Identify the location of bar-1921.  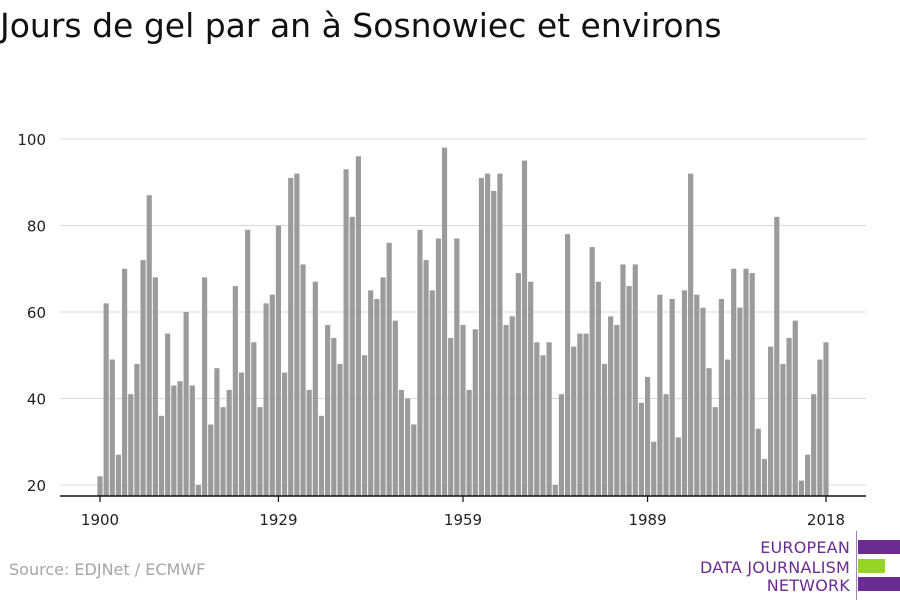
(229, 442).